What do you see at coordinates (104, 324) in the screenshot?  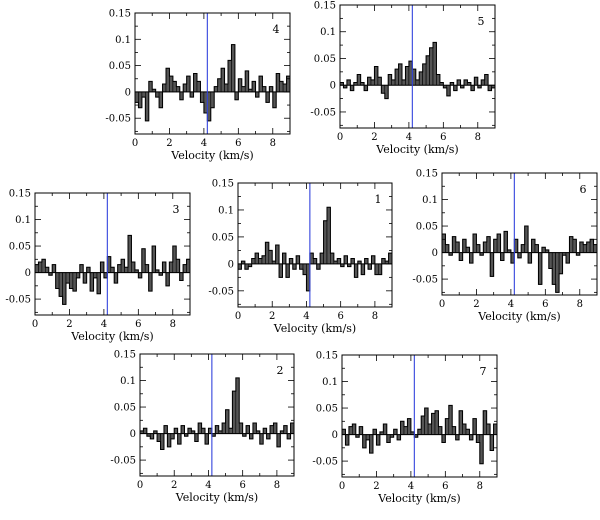 I see `x-tick-label: 4` at bounding box center [104, 324].